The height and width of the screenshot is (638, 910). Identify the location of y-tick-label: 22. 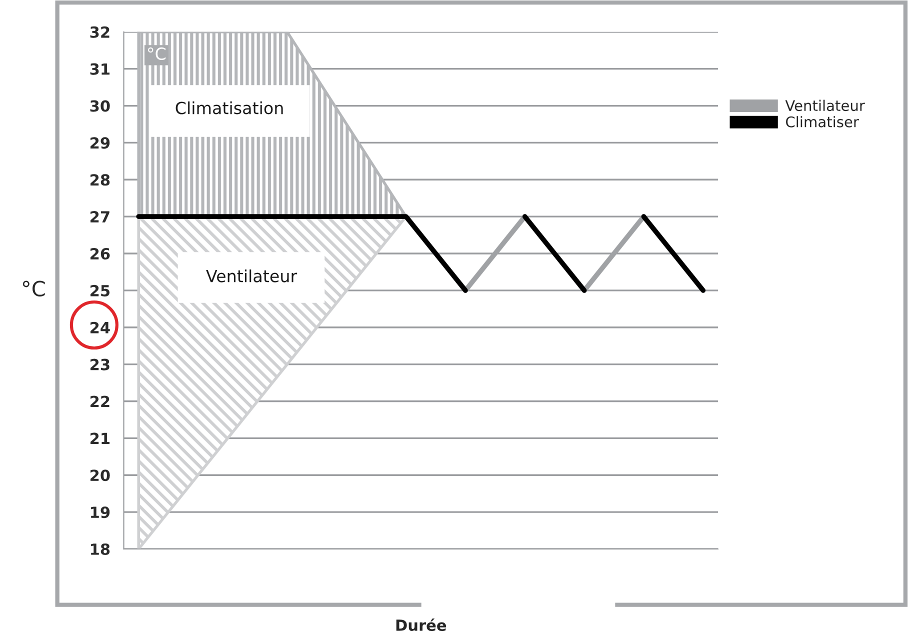
(100, 402).